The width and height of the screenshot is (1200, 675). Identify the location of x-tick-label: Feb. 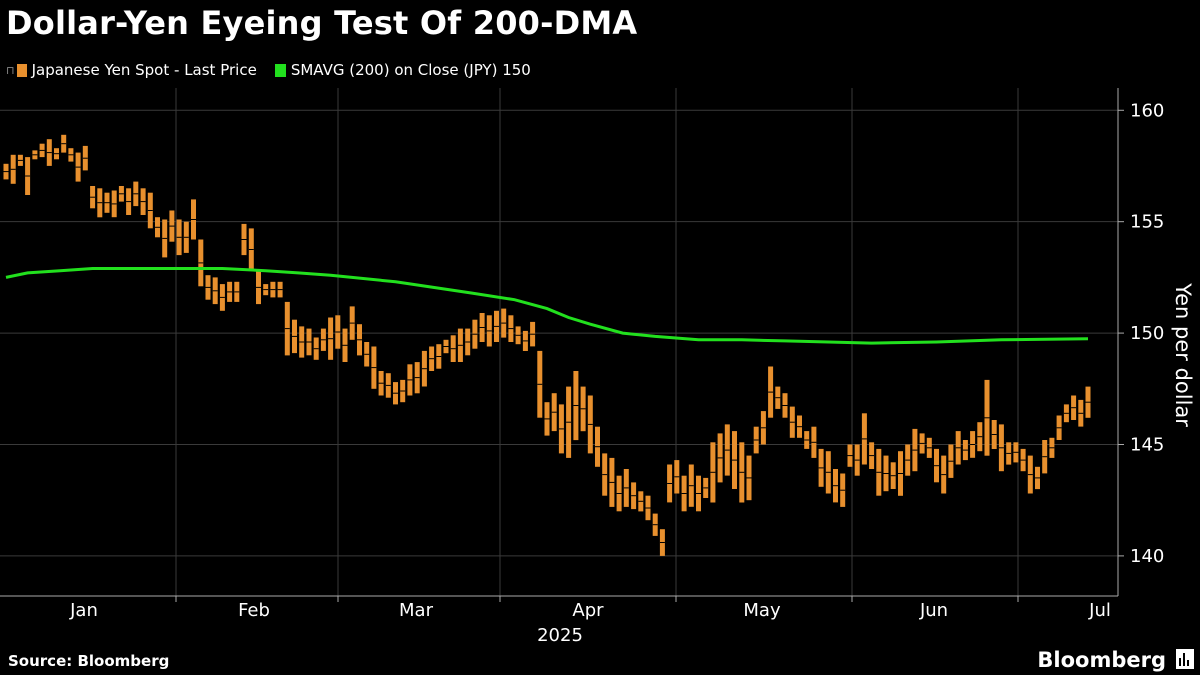
(254, 610).